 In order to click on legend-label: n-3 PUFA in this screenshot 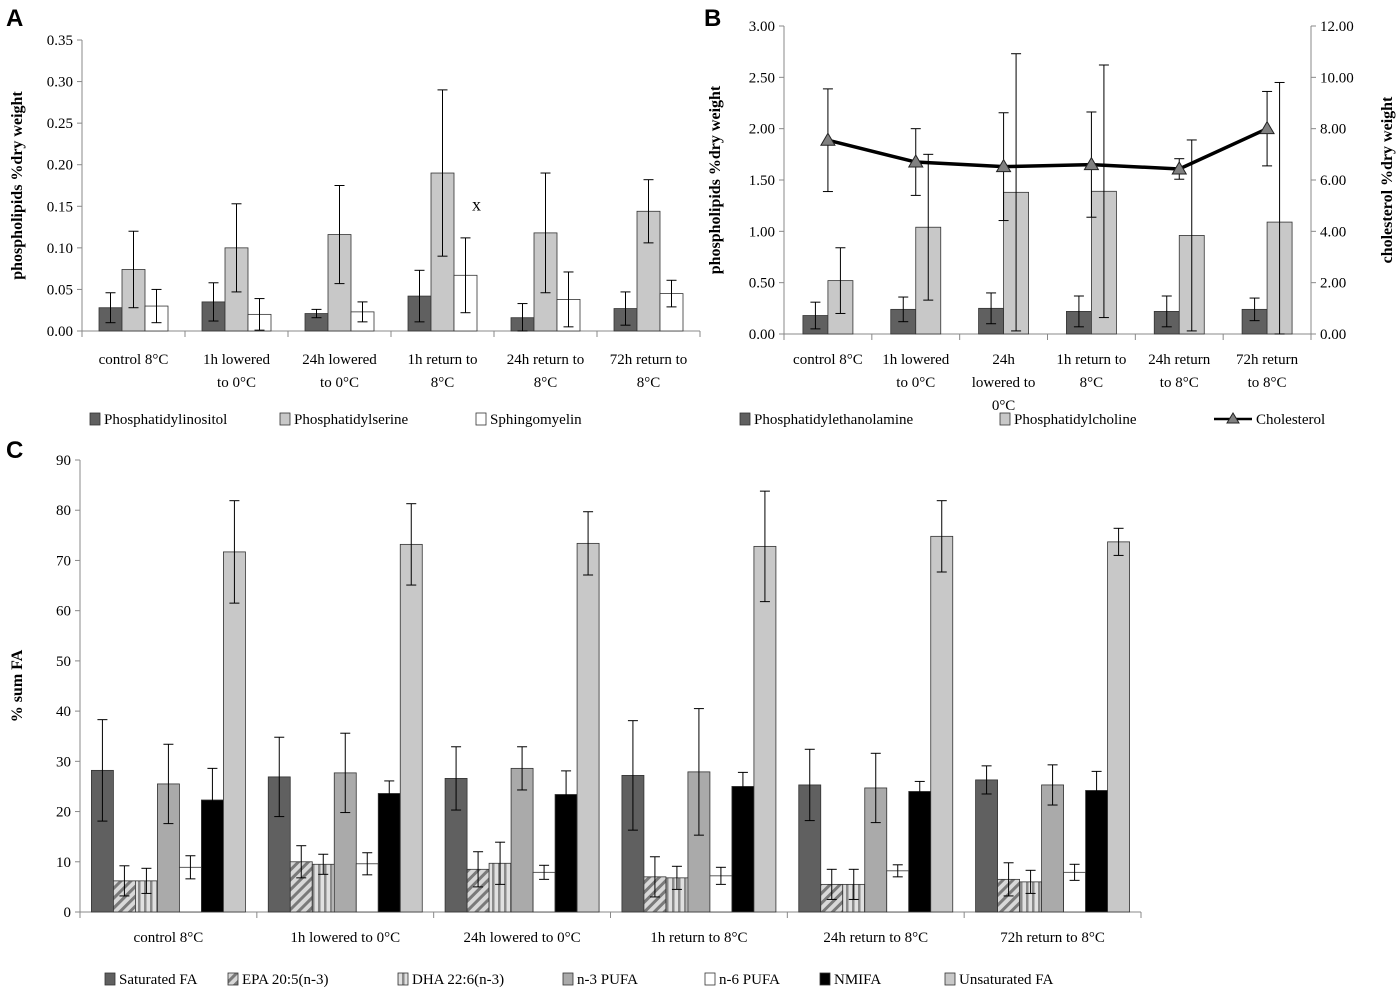, I will do `click(607, 980)`.